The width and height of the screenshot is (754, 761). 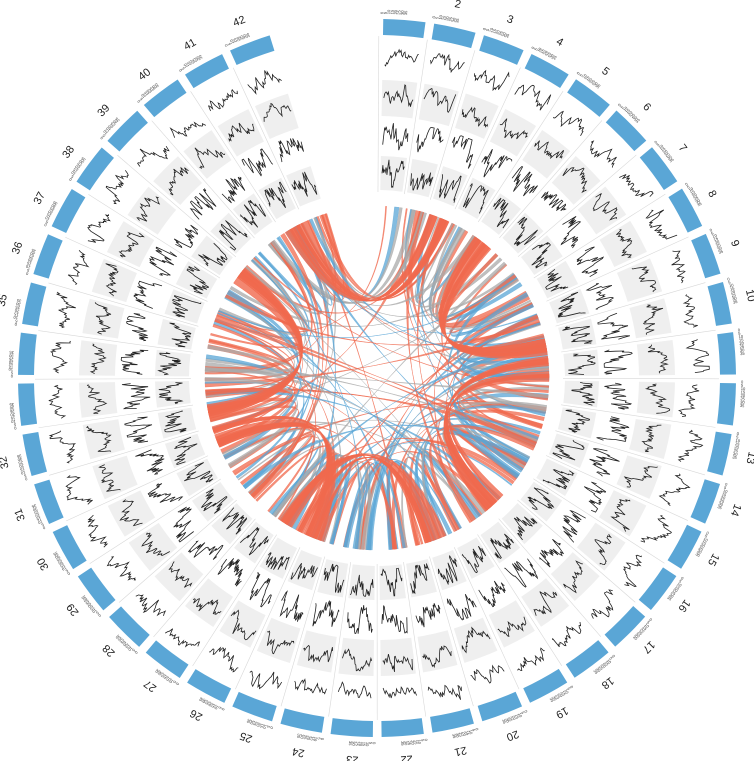 I want to click on chromosome-label: 9, so click(x=734, y=243).